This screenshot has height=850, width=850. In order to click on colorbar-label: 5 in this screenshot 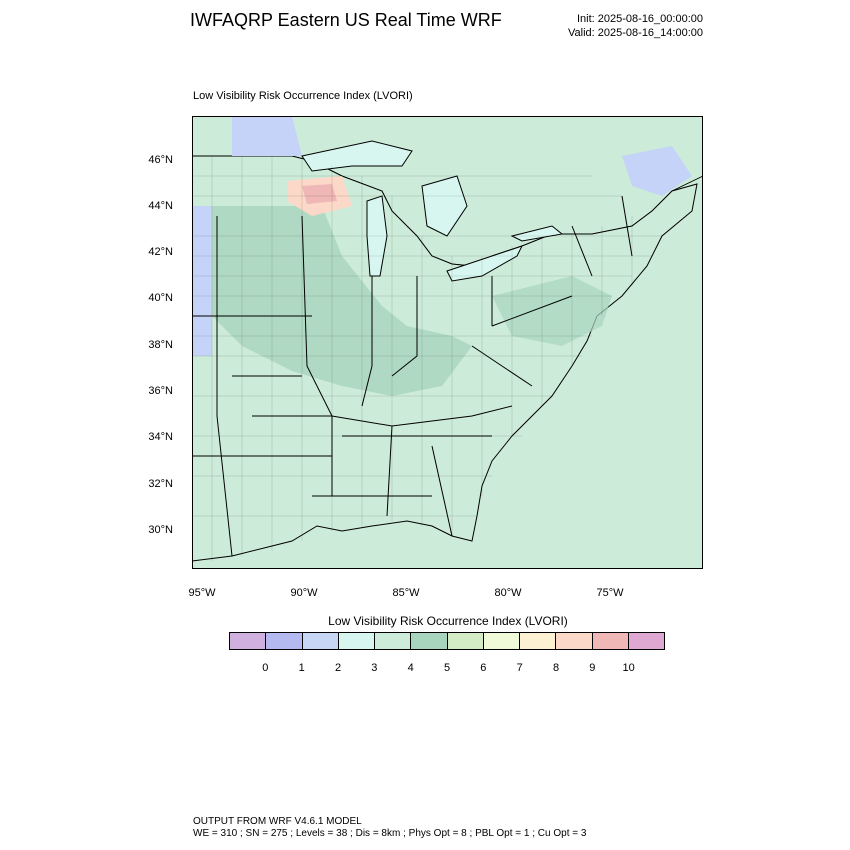, I will do `click(447, 668)`.